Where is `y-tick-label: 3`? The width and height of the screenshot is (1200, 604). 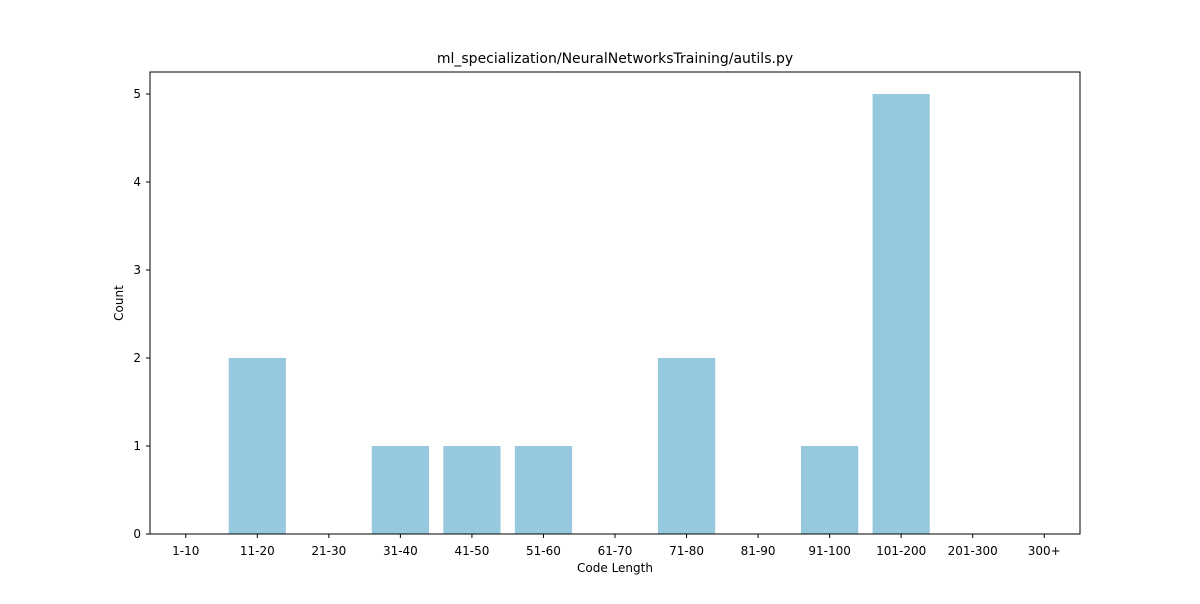 y-tick-label: 3 is located at coordinates (137, 270).